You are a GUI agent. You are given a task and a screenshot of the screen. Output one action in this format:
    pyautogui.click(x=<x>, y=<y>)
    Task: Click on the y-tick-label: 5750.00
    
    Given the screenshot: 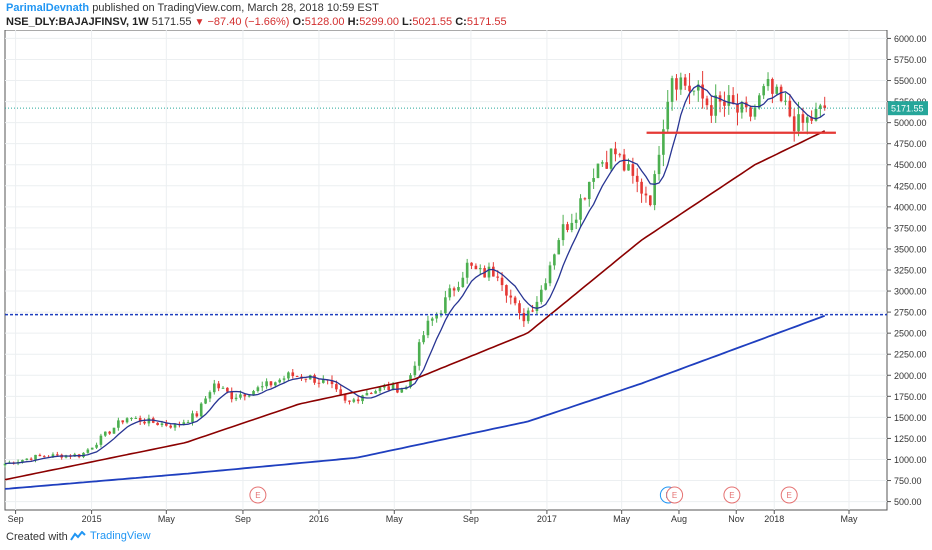 What is the action you would take?
    pyautogui.click(x=910, y=60)
    